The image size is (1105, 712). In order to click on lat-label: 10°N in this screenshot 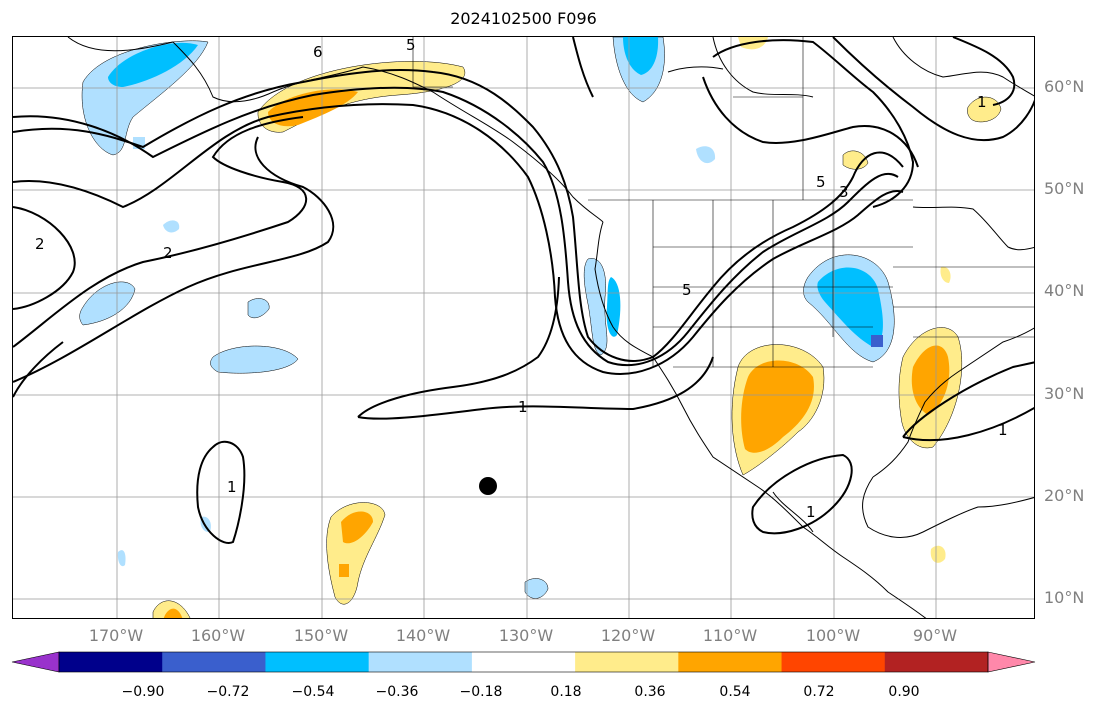, I will do `click(1064, 597)`.